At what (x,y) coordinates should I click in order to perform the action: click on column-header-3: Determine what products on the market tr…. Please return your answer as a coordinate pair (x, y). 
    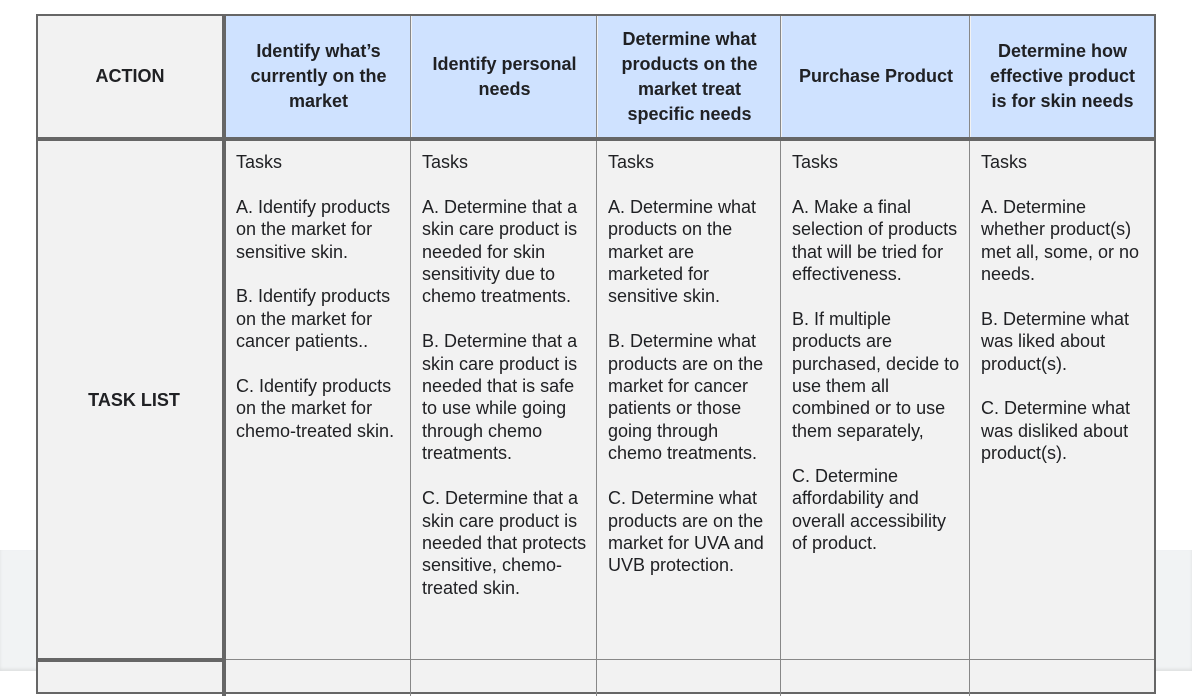
    Looking at the image, I should click on (689, 76).